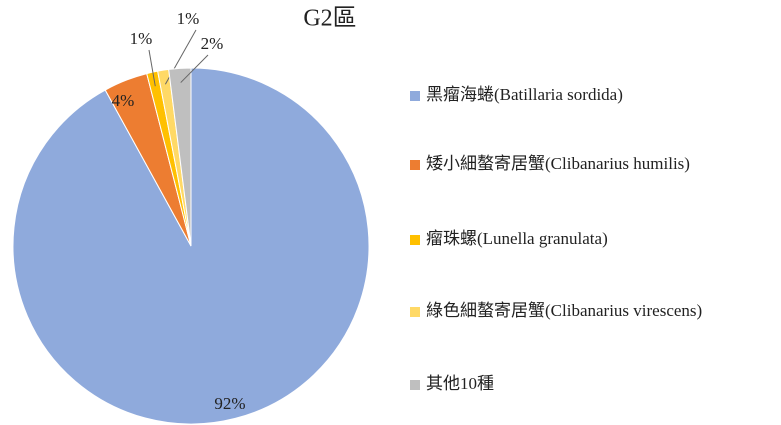  What do you see at coordinates (517, 238) in the screenshot?
I see `legend-label: 瘤珠螺(Lunella granulata)` at bounding box center [517, 238].